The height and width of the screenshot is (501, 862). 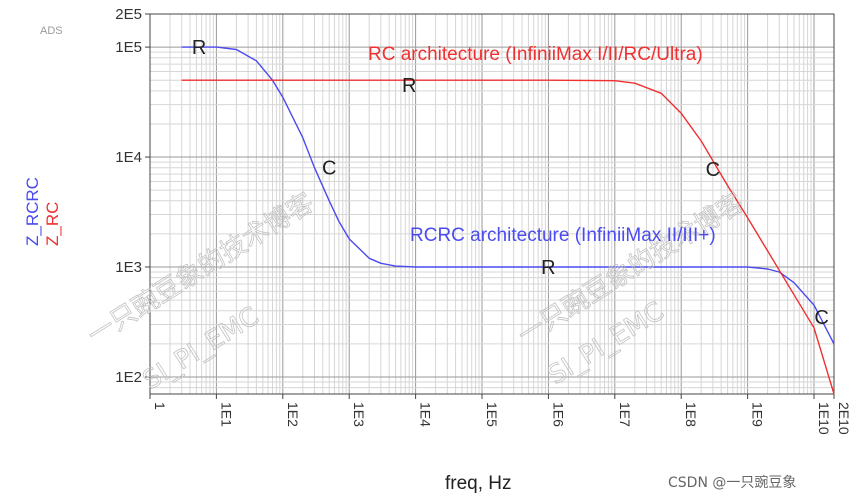 What do you see at coordinates (691, 414) in the screenshot?
I see `x-tick-label: 1E8` at bounding box center [691, 414].